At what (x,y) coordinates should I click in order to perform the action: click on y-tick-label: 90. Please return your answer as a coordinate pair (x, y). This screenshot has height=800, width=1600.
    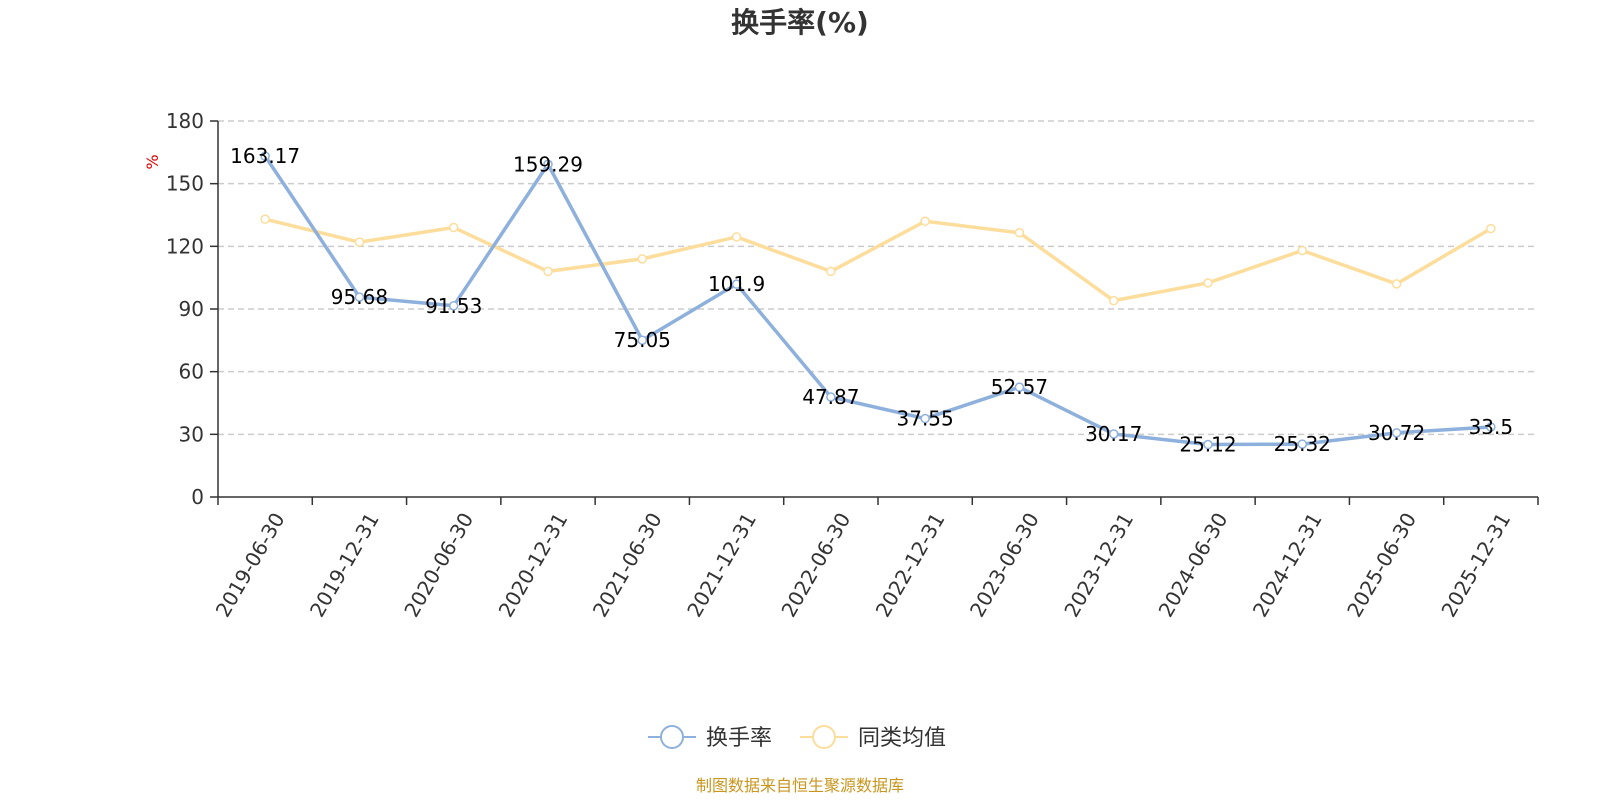
    Looking at the image, I should click on (191, 309).